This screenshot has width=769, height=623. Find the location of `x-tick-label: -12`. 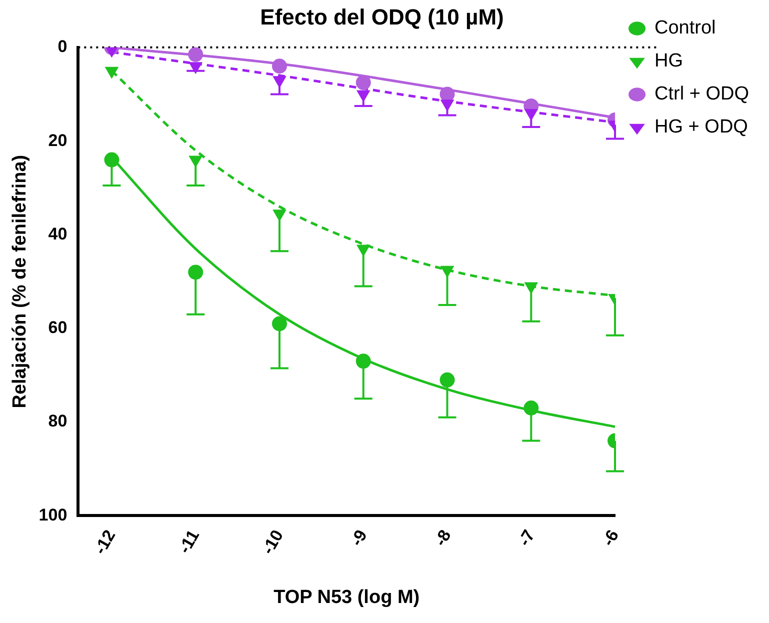

x-tick-label: -12 is located at coordinates (105, 542).